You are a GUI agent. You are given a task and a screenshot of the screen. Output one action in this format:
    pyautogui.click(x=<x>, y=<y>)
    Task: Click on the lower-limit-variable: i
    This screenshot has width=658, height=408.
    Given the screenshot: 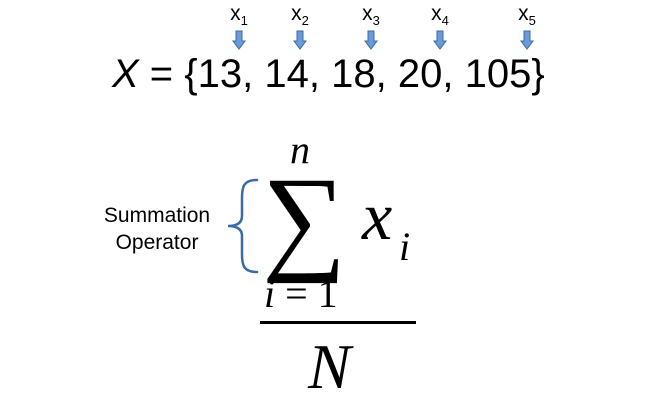 What is the action you would take?
    pyautogui.click(x=270, y=293)
    